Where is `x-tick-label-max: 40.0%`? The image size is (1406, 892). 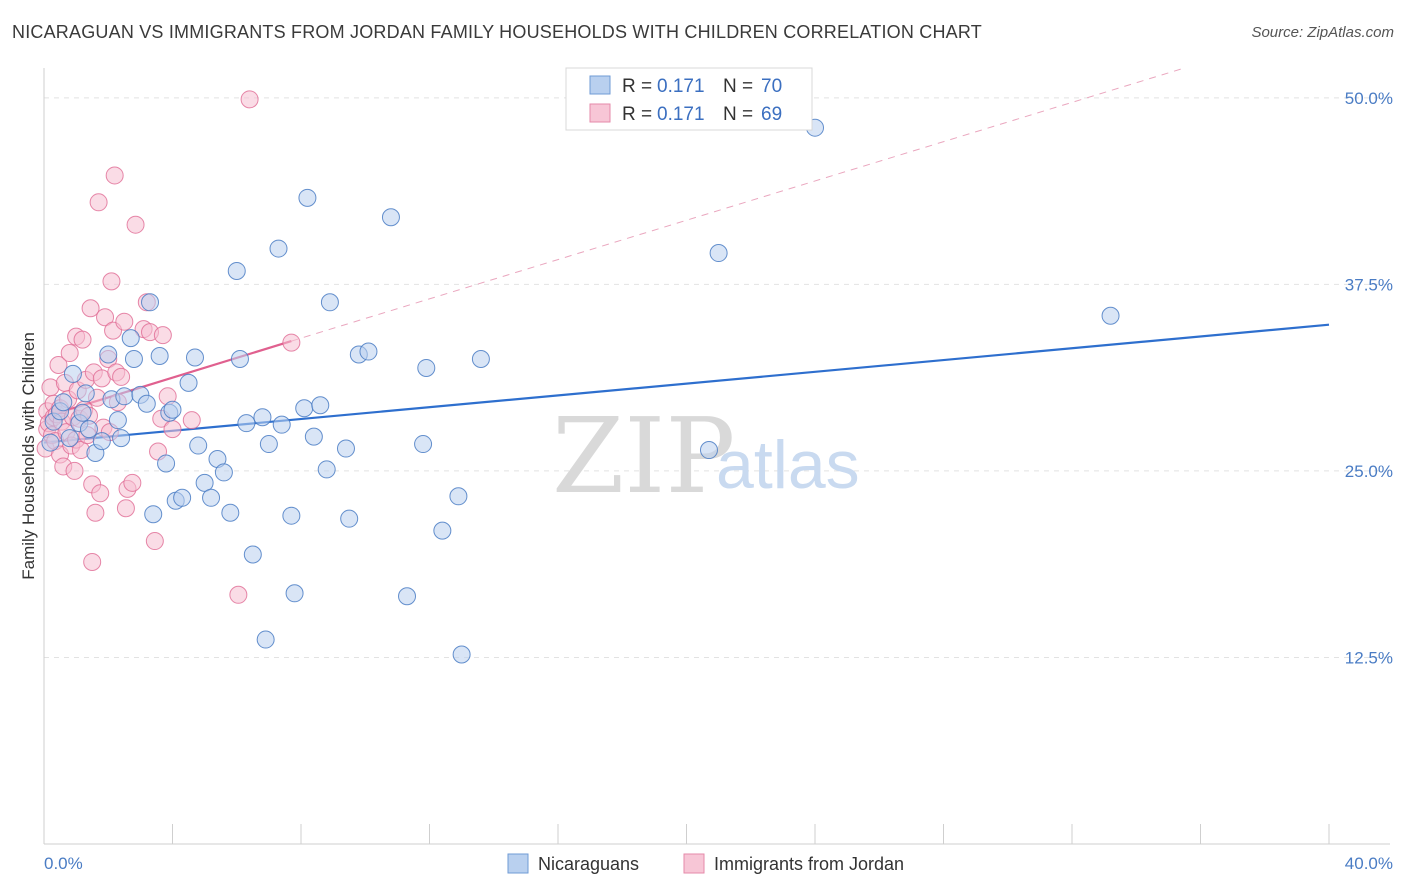
x-tick-label-max: 40.0% is located at coordinates (1369, 863).